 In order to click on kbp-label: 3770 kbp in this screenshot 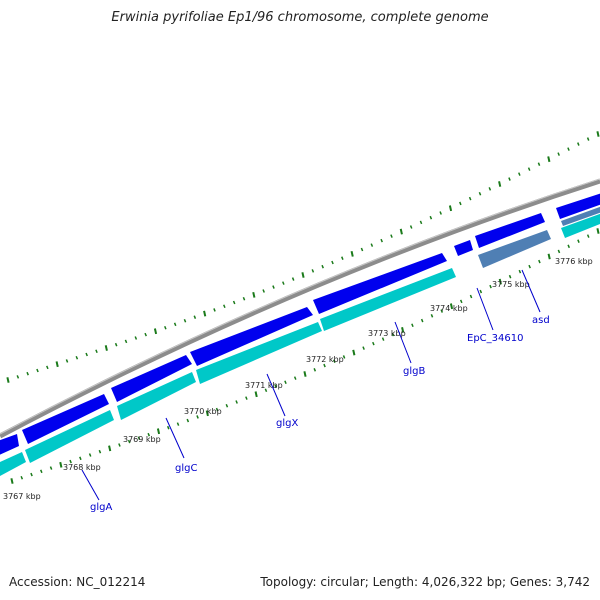, I will do `click(203, 411)`.